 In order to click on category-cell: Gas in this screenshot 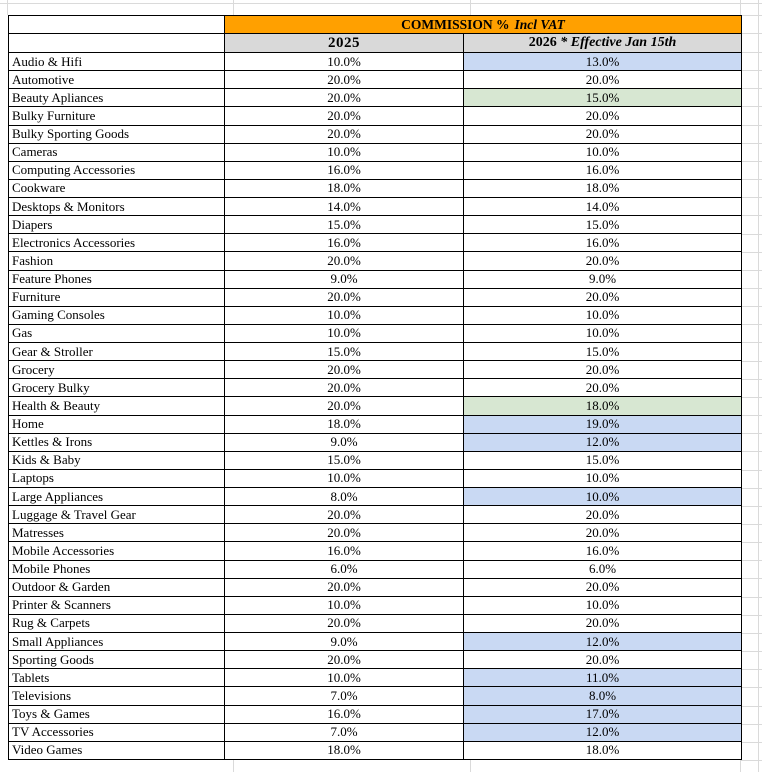, I will do `click(116, 333)`.